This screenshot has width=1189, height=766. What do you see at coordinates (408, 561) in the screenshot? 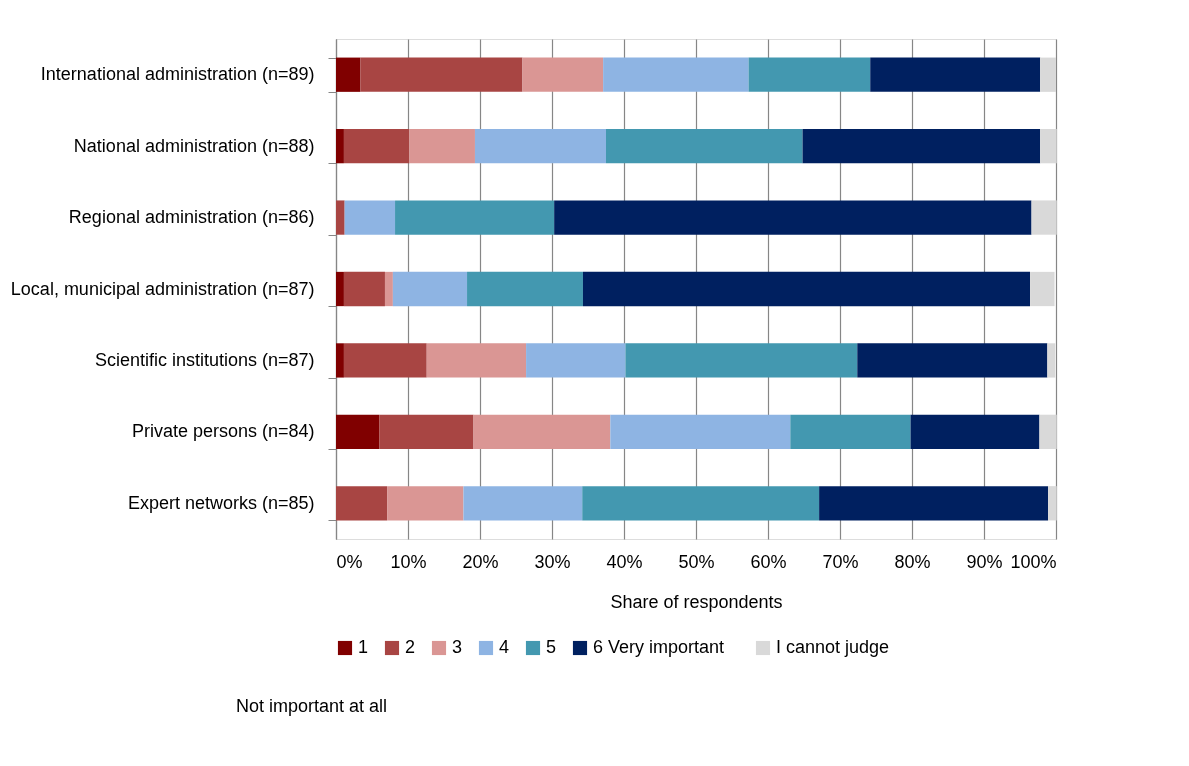
I see `x-tick-label: 10%` at bounding box center [408, 561].